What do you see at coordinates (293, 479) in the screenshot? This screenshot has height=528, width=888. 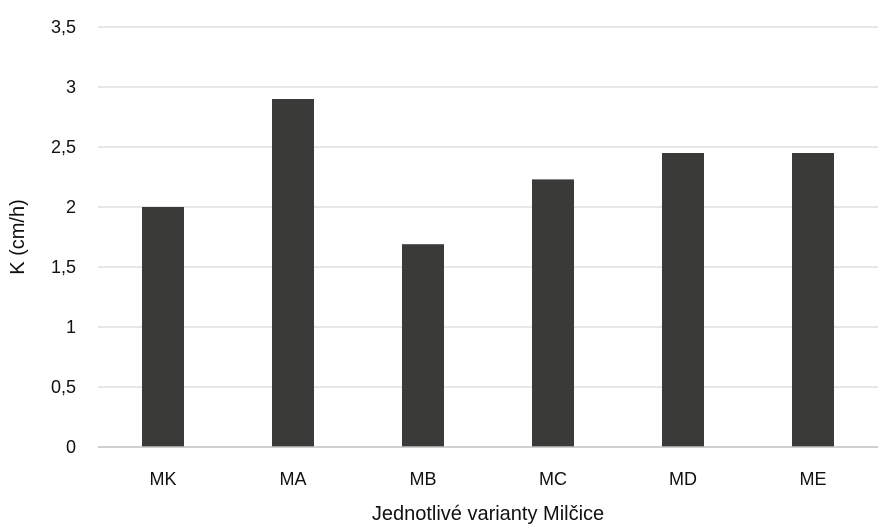 I see `x-tick-label: MA` at bounding box center [293, 479].